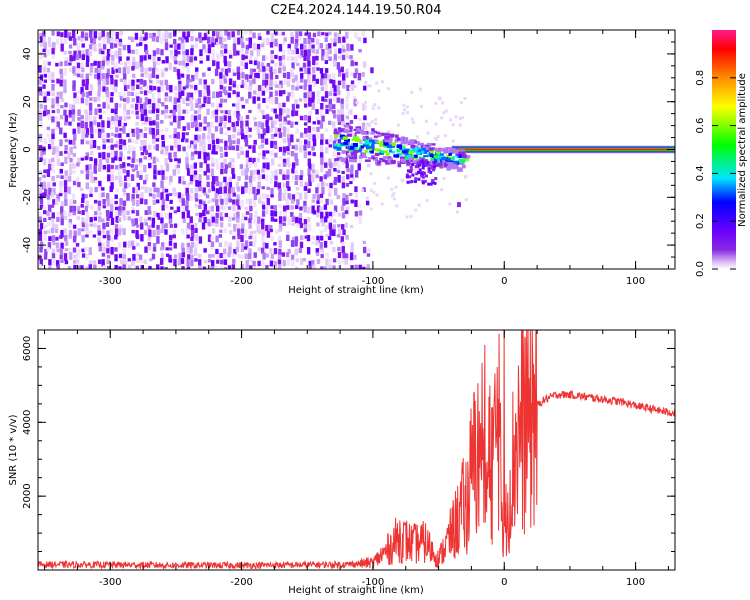  Describe the element at coordinates (700, 221) in the screenshot. I see `colorbar-tick-label: 0.2` at that location.